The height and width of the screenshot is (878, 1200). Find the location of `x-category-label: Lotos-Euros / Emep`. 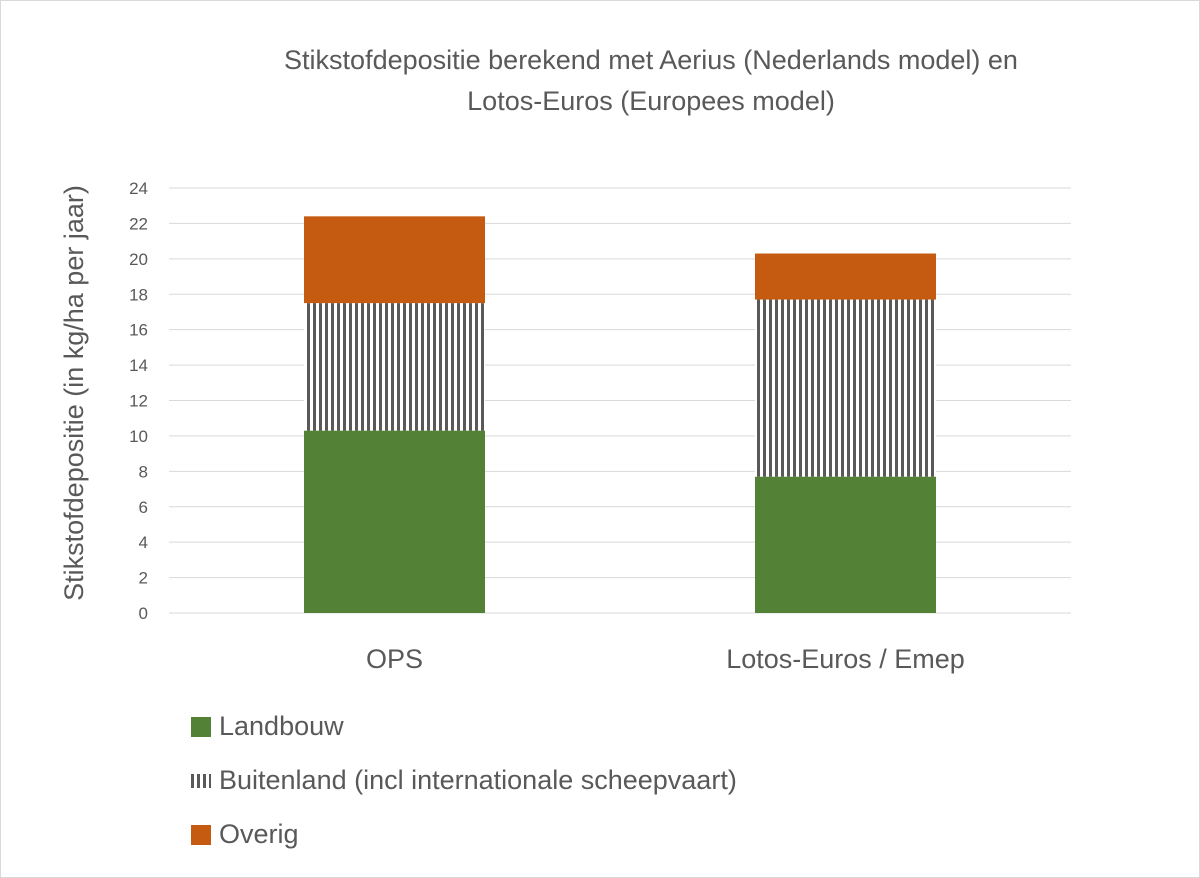

x-category-label: Lotos-Euros / Emep is located at coordinates (845, 659).